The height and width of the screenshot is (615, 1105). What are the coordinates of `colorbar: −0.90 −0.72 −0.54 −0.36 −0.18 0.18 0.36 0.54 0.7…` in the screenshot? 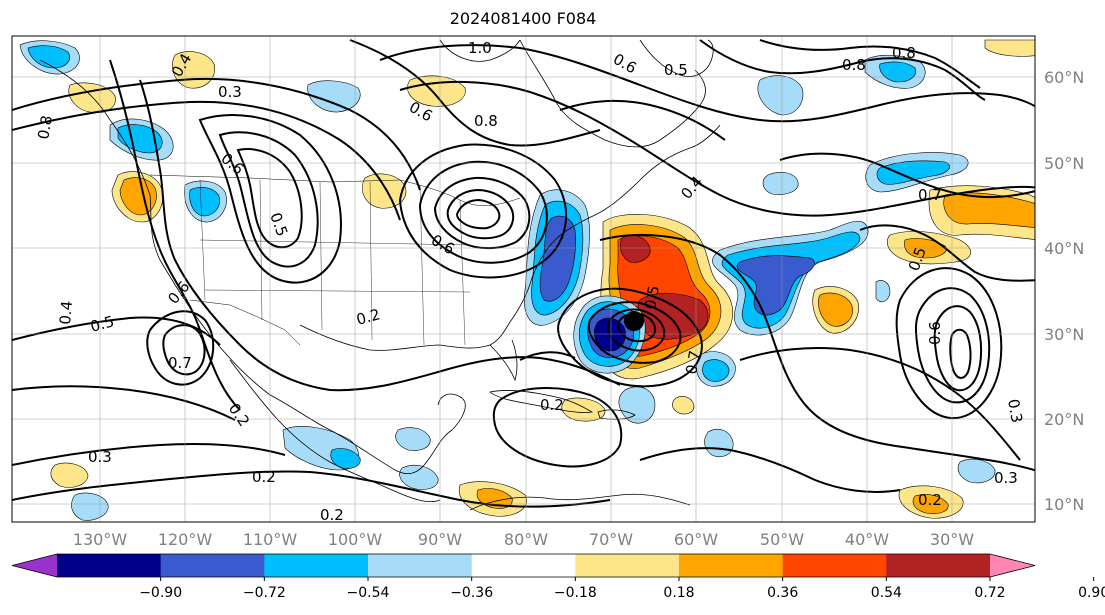 It's located at (558, 577).